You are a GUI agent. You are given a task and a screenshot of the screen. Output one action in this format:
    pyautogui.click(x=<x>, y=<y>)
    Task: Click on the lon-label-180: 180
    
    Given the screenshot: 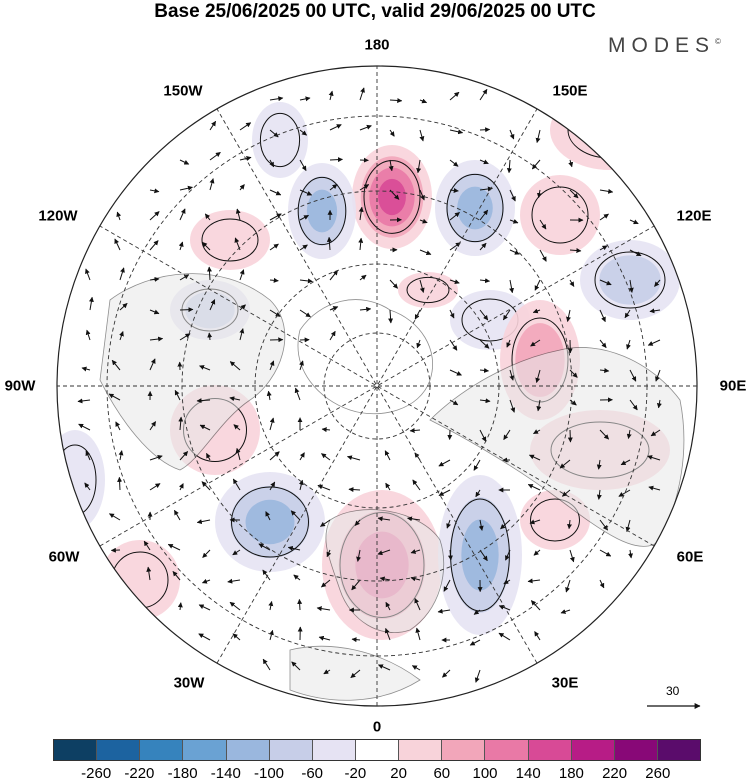 What is the action you would take?
    pyautogui.click(x=377, y=45)
    